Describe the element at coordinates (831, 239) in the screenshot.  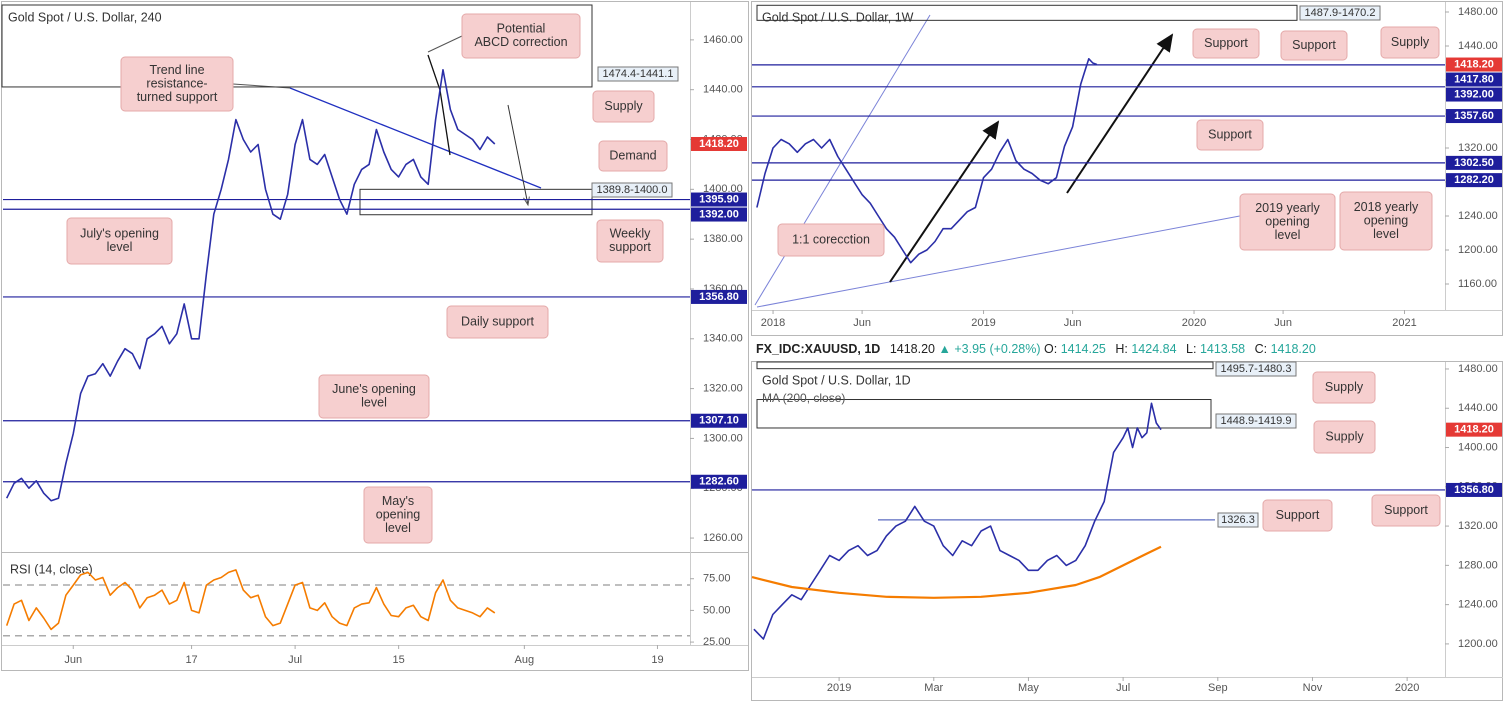
I see `callout-text: 1:1 corecction` at that location.